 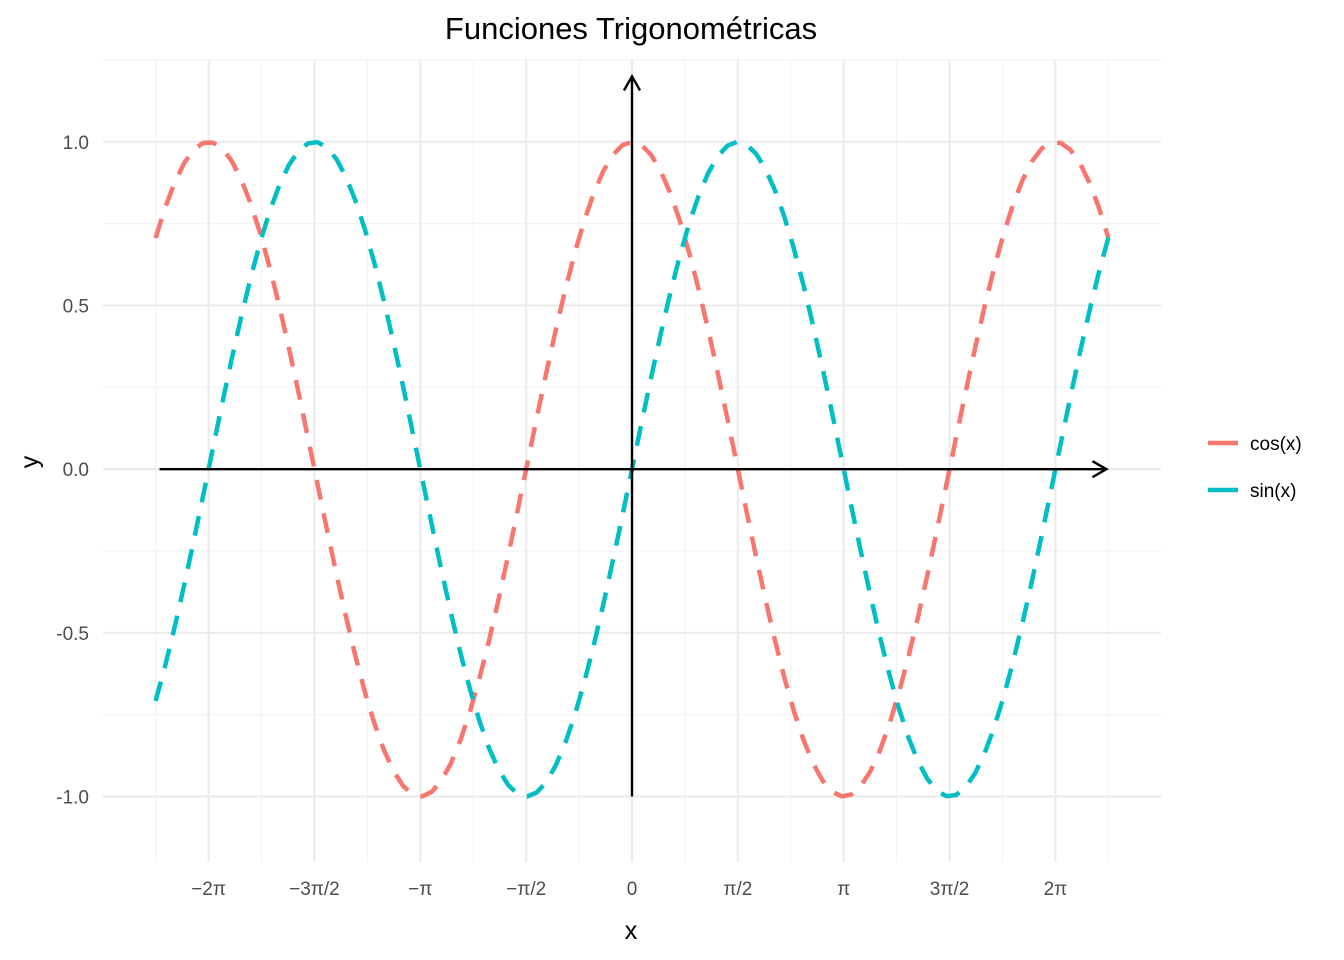 What do you see at coordinates (1056, 889) in the screenshot?
I see `x-tick-label-8: 2π` at bounding box center [1056, 889].